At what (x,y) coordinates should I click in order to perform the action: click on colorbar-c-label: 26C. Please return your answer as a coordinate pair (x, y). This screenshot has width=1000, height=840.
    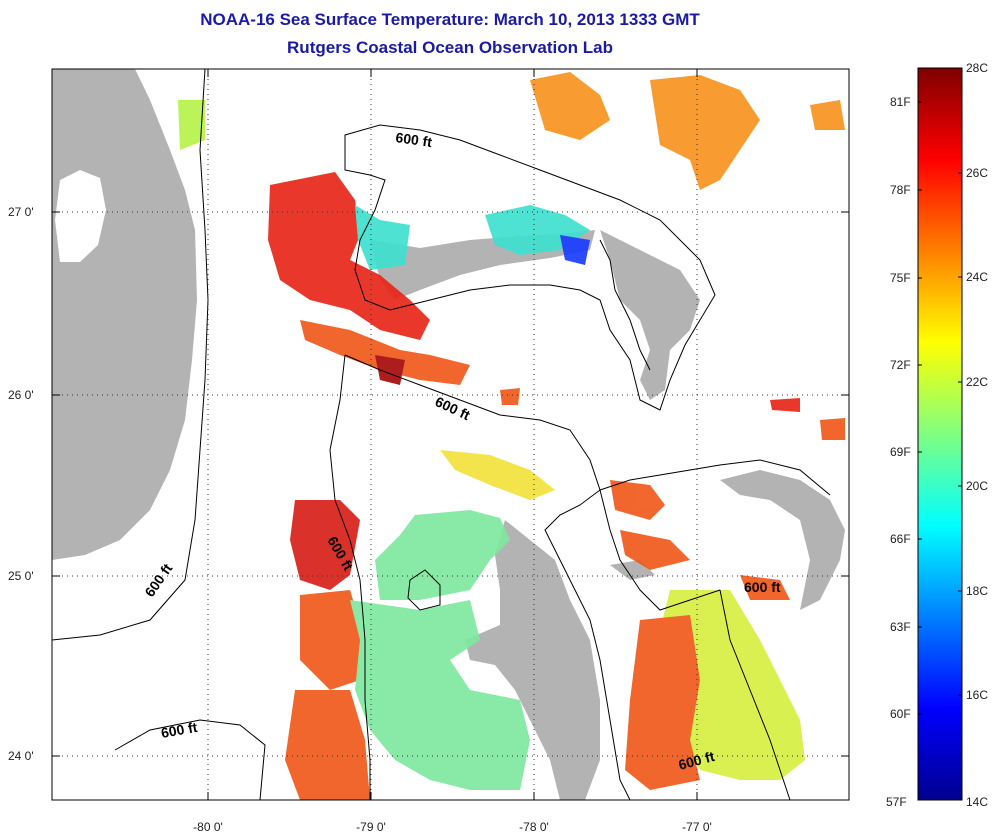
    Looking at the image, I should click on (977, 173).